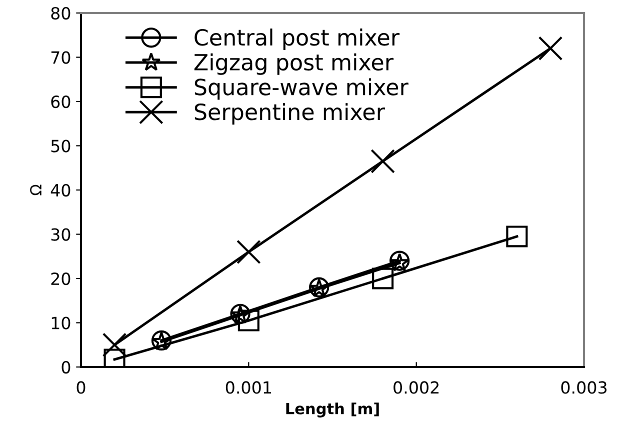 The width and height of the screenshot is (618, 435). I want to click on legend-label: Square-wave mixer, so click(301, 89).